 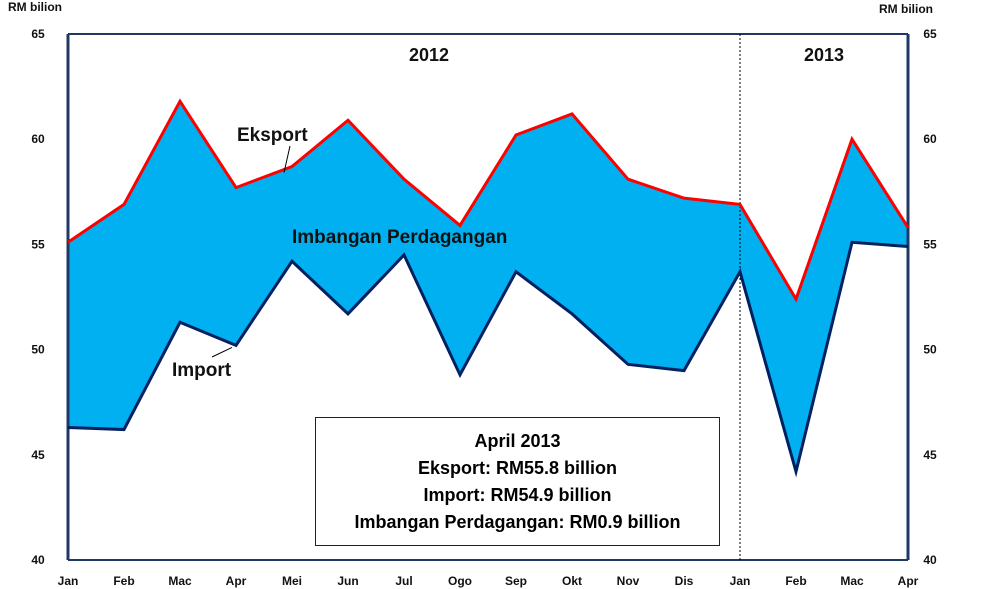 I want to click on year-label-2013: 2013, so click(x=824, y=55).